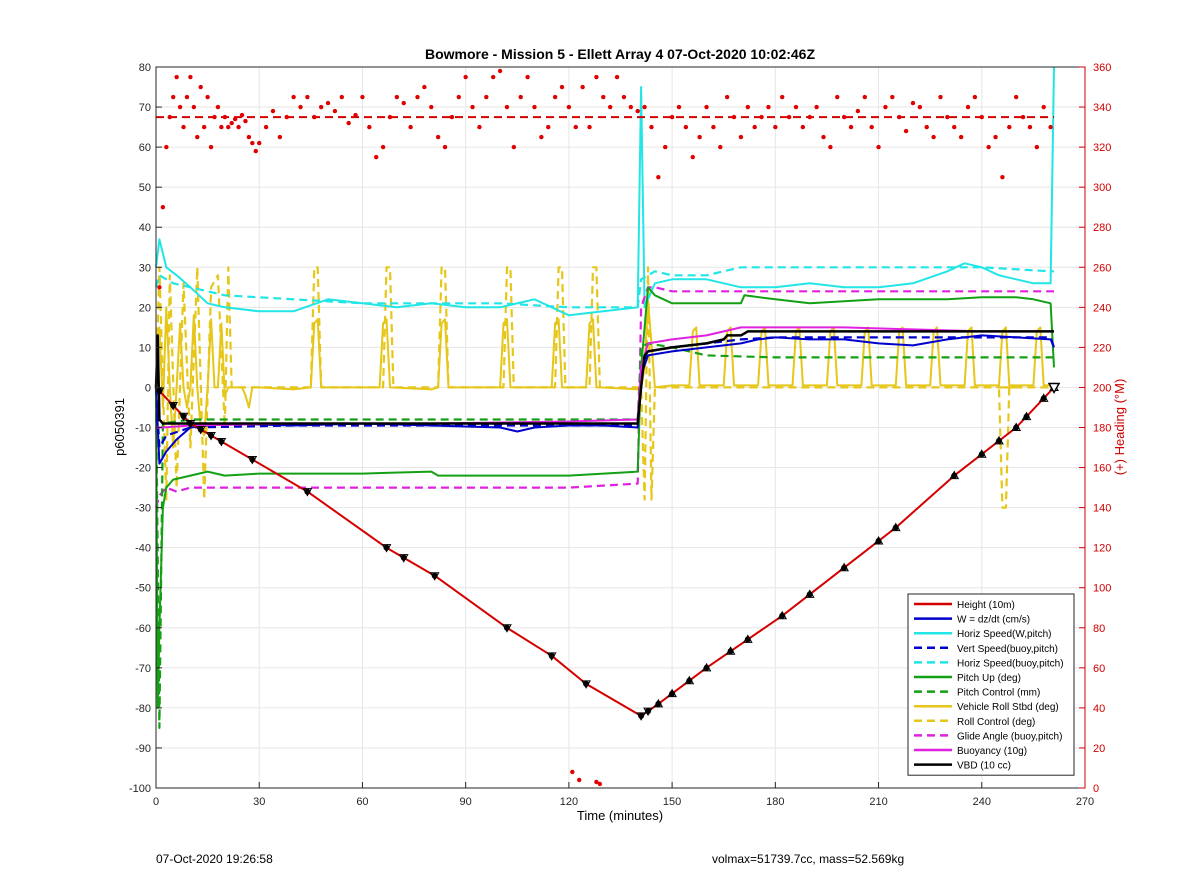 The width and height of the screenshot is (1200, 885). I want to click on y-tick-label-right: 100, so click(1102, 589).